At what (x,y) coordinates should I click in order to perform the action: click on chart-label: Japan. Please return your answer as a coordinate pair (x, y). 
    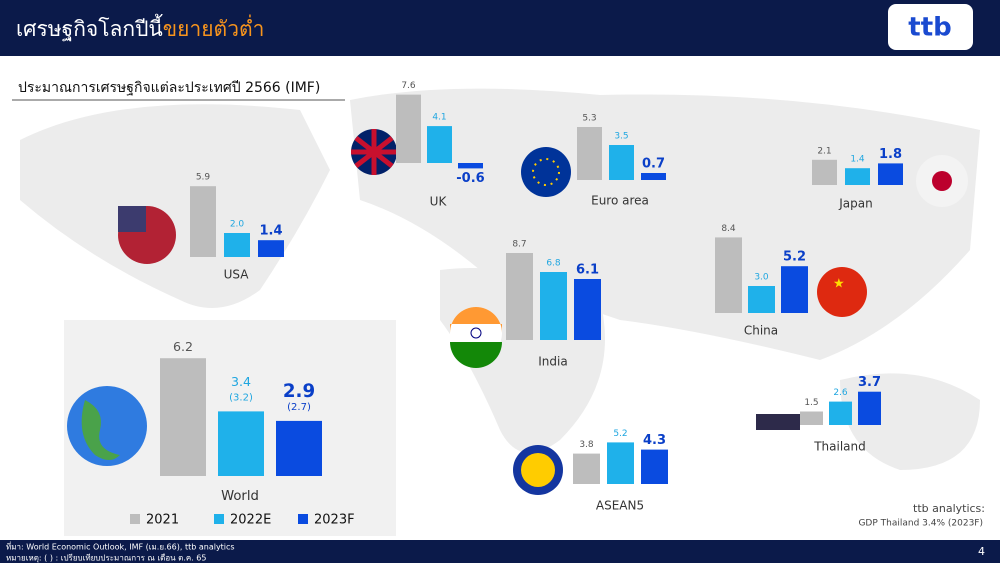
    Looking at the image, I should click on (855, 204).